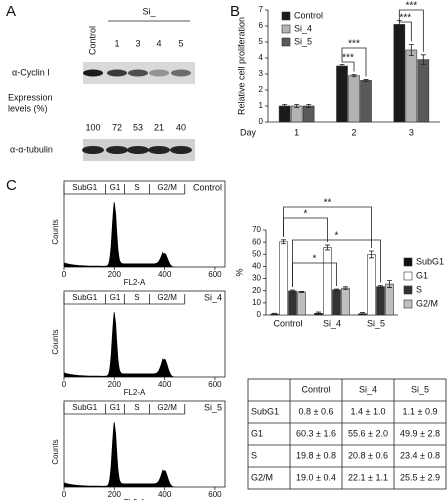 The image size is (448, 500). I want to click on table-frame, so click(347, 434).